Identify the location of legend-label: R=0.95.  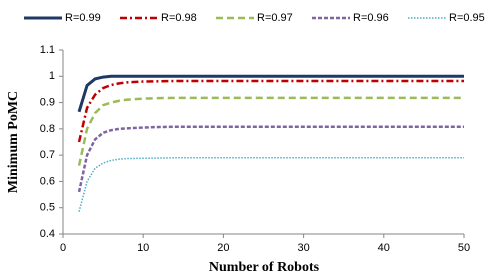
(467, 18).